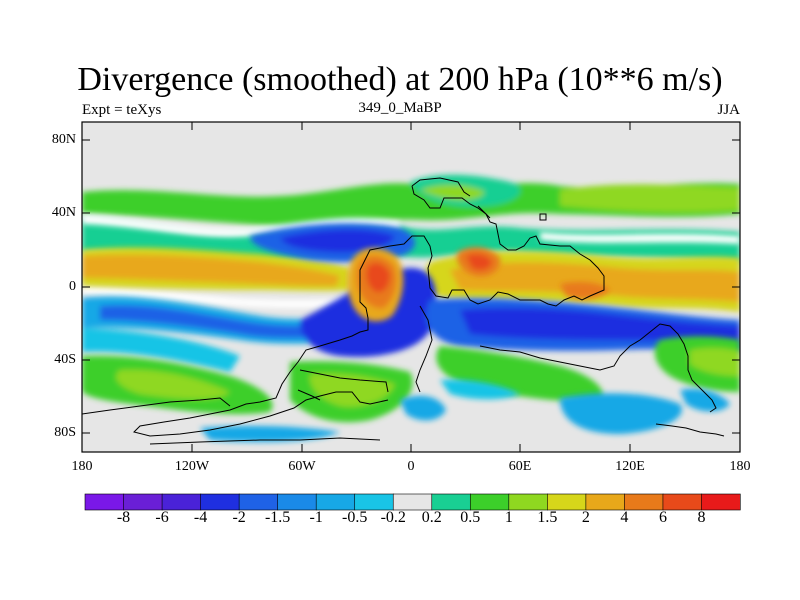 This screenshot has width=800, height=600. I want to click on colorbar-tick-label: 1.5, so click(547, 517).